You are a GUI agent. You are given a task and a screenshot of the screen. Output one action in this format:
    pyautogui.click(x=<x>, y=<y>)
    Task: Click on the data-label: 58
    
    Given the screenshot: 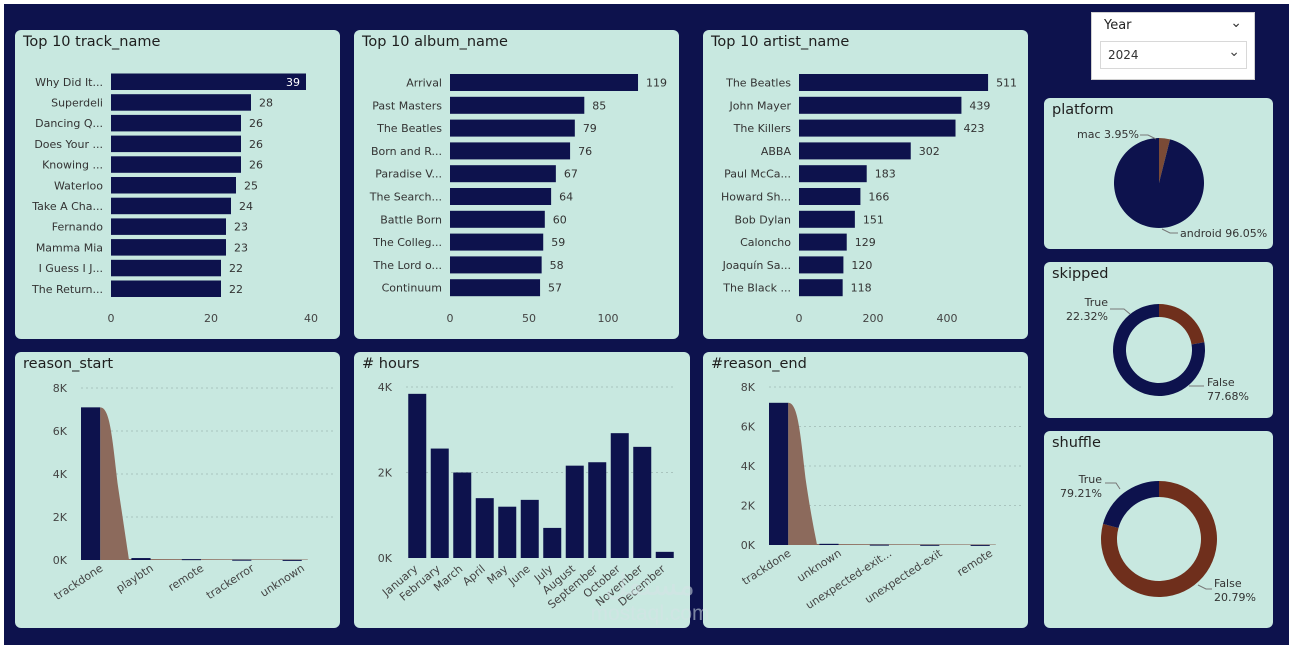 What is the action you would take?
    pyautogui.click(x=557, y=265)
    